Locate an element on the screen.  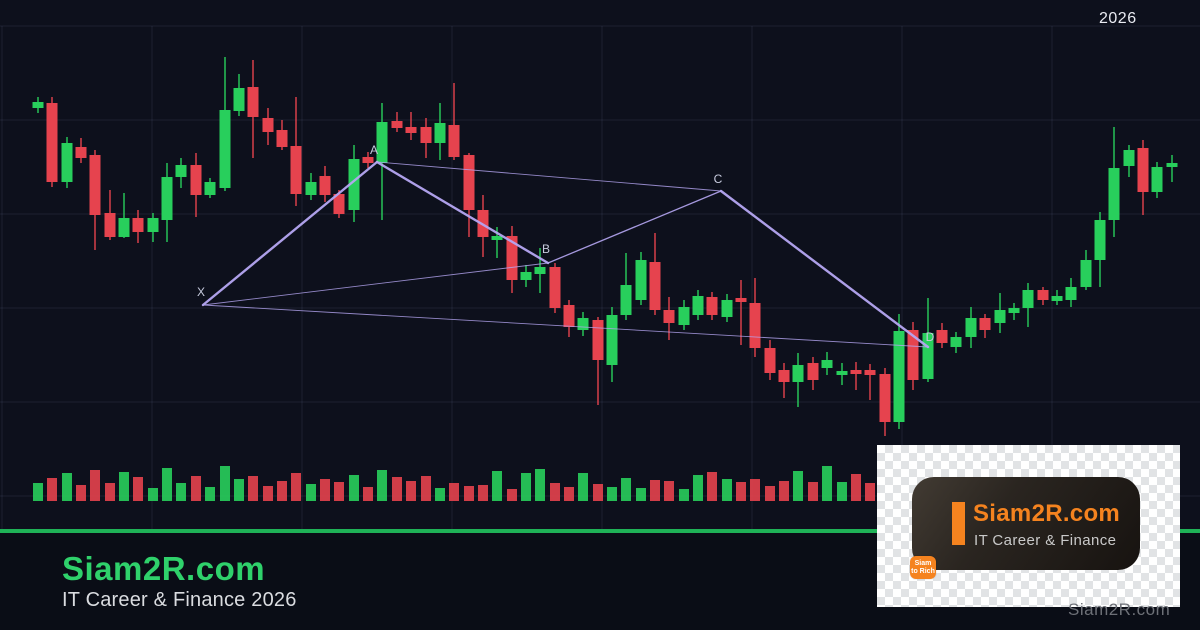
logo-accent-bar is located at coordinates (958, 523).